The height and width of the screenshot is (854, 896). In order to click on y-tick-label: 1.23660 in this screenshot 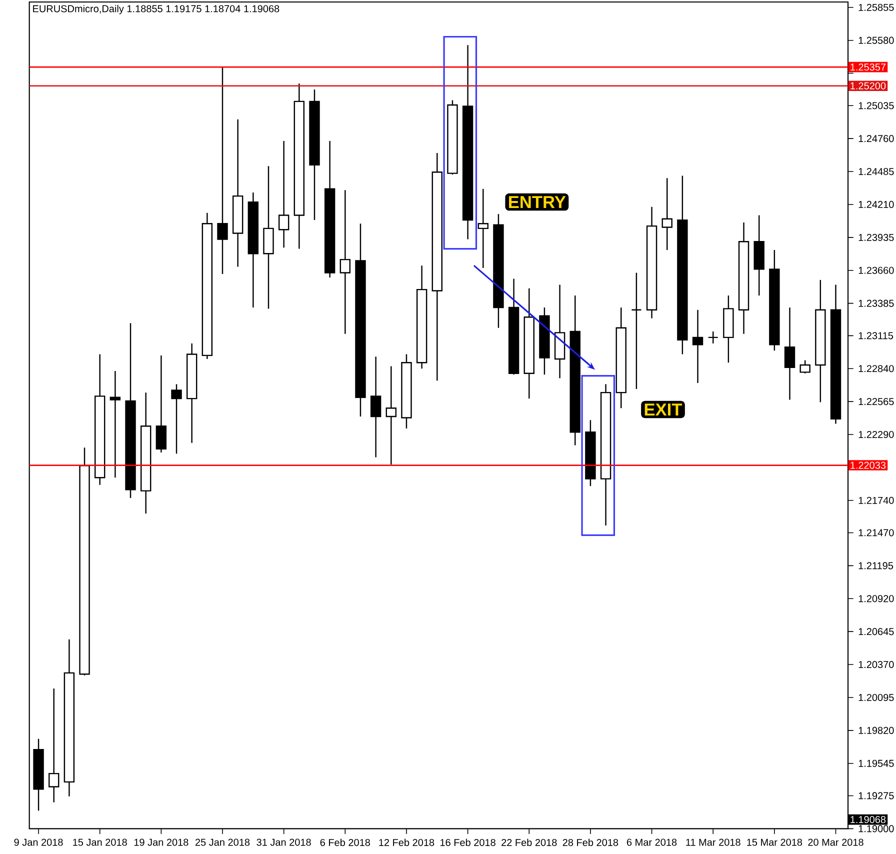, I will do `click(876, 270)`.